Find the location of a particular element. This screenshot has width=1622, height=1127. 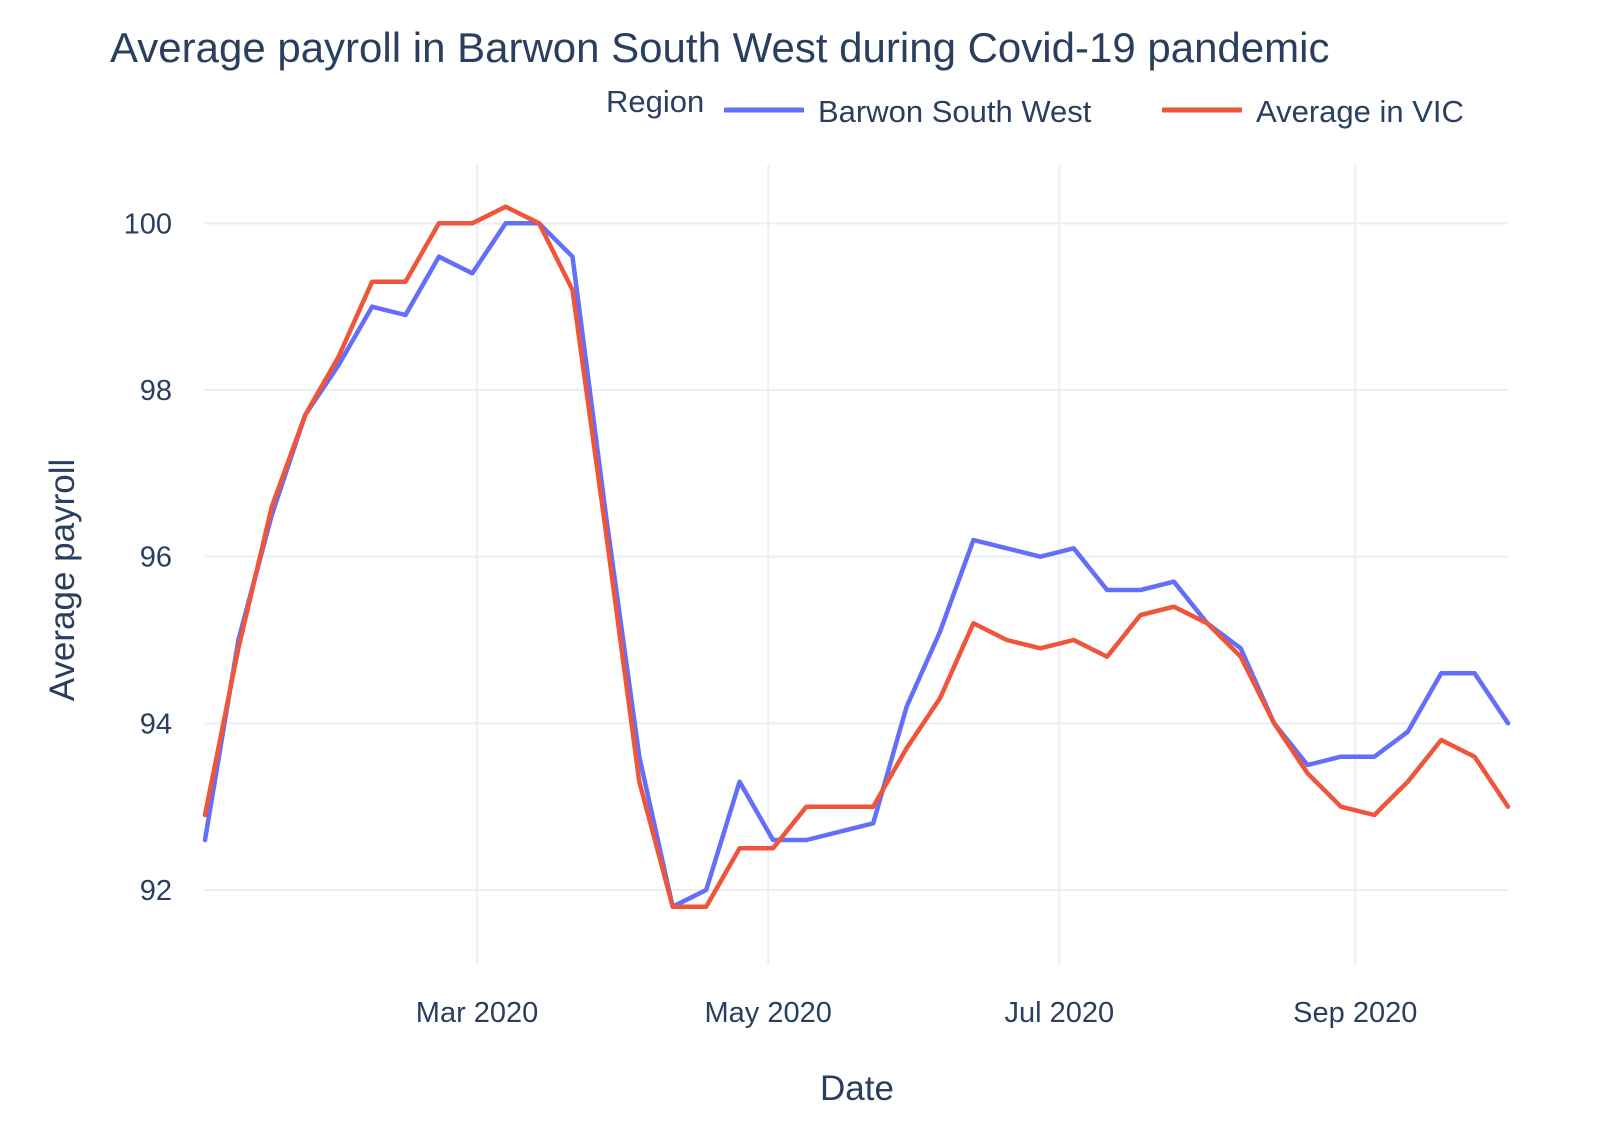

x-tick-label: Mar 2020 is located at coordinates (477, 1013).